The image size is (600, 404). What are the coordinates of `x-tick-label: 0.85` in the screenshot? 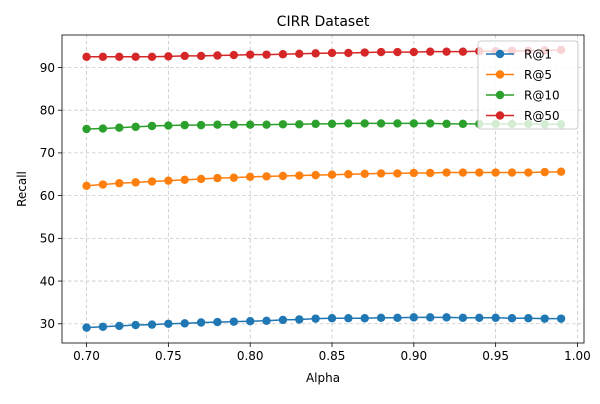 It's located at (332, 356).